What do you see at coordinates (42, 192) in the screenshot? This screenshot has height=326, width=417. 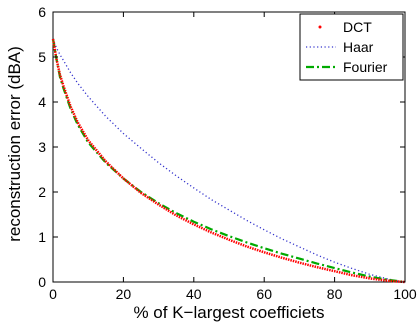 I see `y-tick-label: 2` at bounding box center [42, 192].